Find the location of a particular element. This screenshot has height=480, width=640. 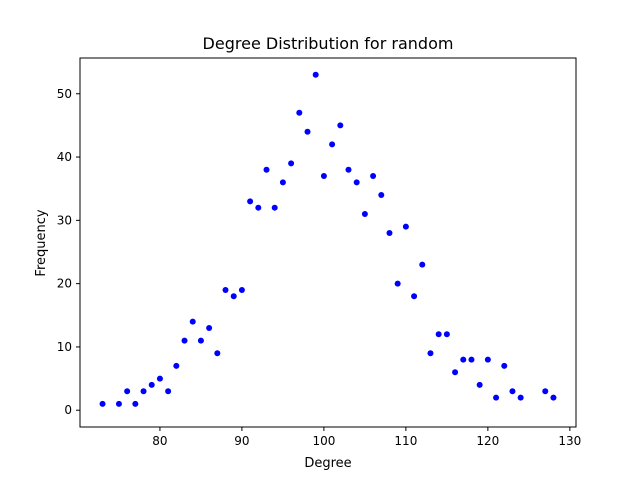

y-axis-label: Frequency is located at coordinates (41, 242).